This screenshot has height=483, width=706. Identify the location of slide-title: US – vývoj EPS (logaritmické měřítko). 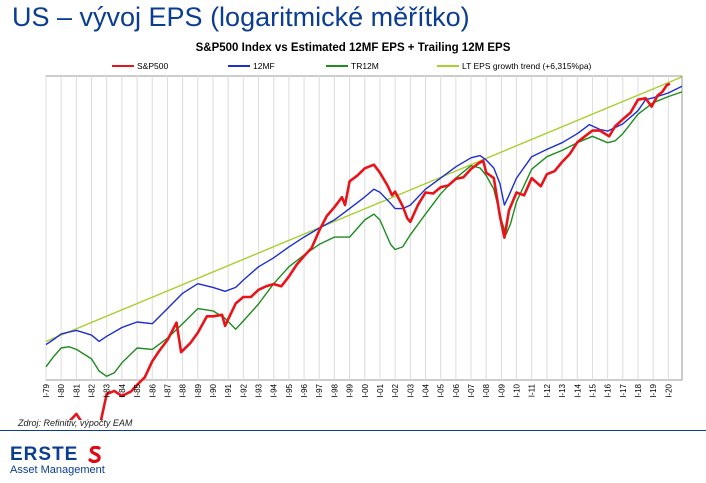
(241, 17).